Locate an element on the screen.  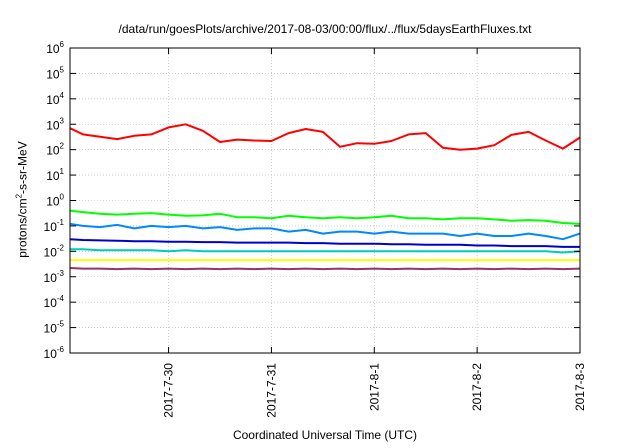
y-tick-label: 10⁻⁶ is located at coordinates (54, 353).